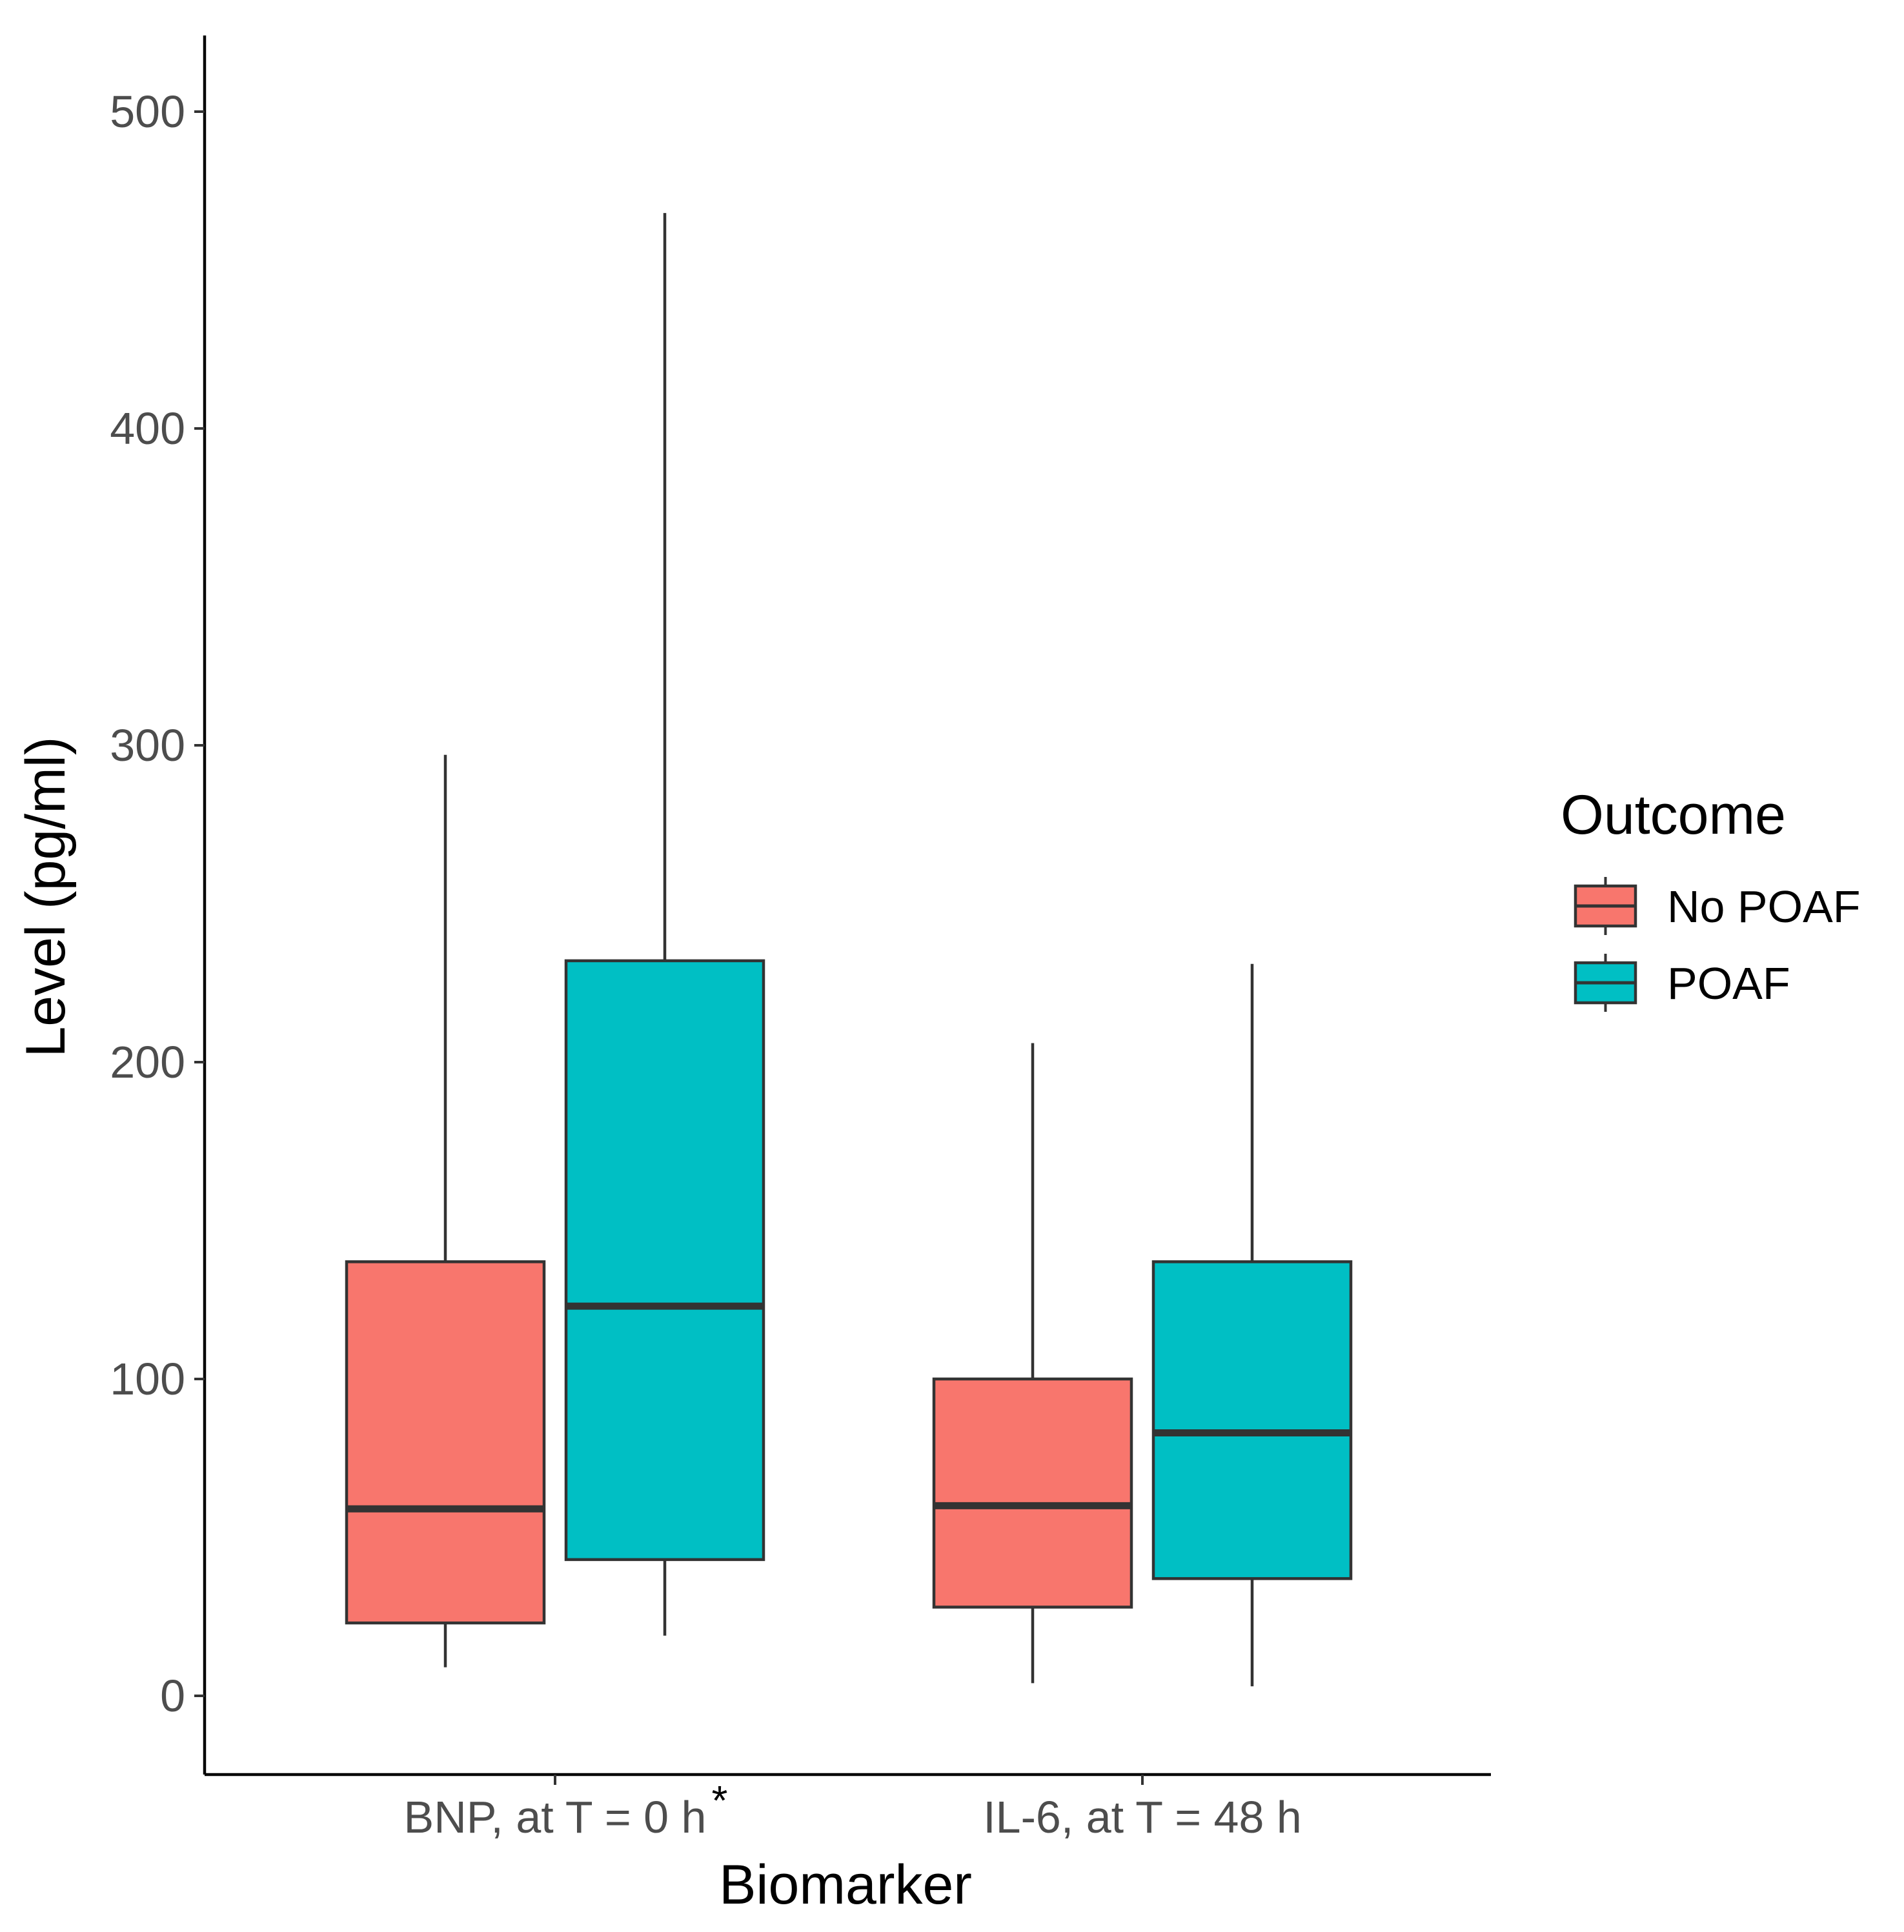 This screenshot has width=1904, height=1932. Describe the element at coordinates (147, 745) in the screenshot. I see `y-tick-label: 300` at that location.